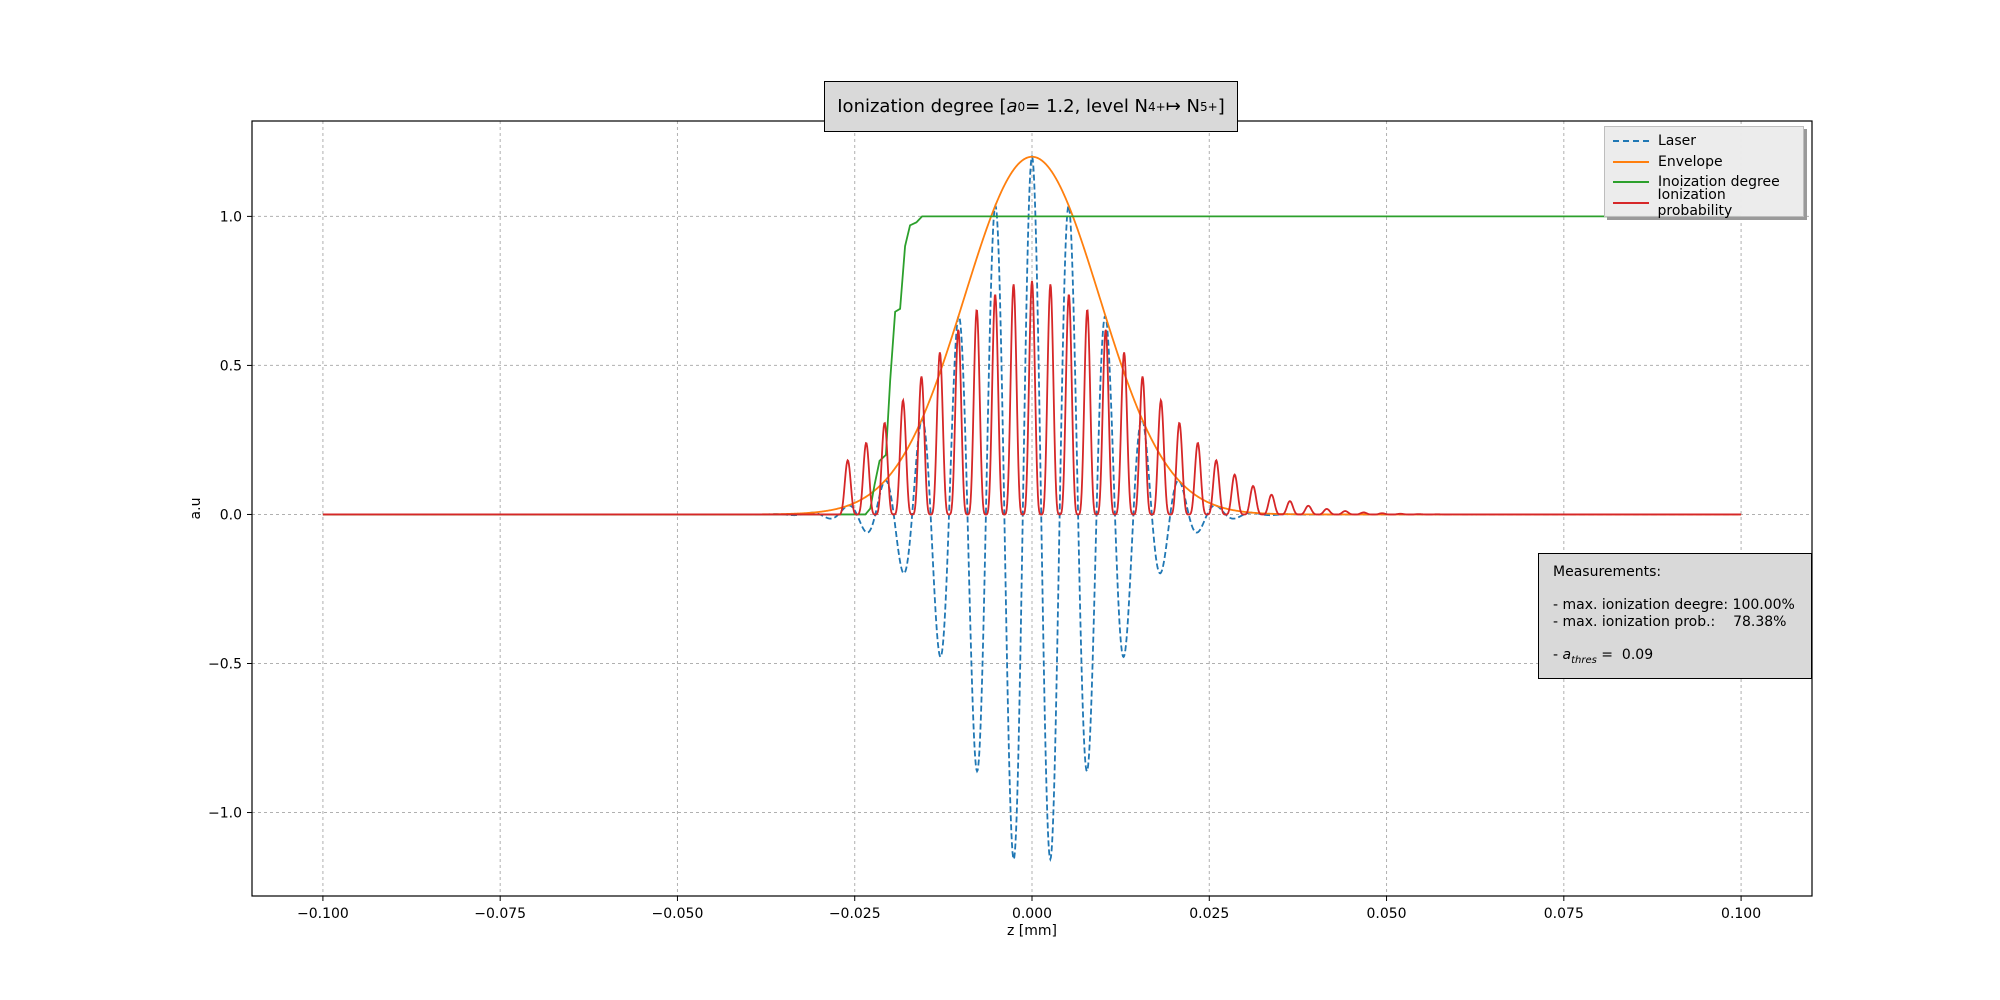 Image resolution: width=2000 pixels, height=1000 pixels. What do you see at coordinates (323, 914) in the screenshot?
I see `x-tick-label: −0.100` at bounding box center [323, 914].